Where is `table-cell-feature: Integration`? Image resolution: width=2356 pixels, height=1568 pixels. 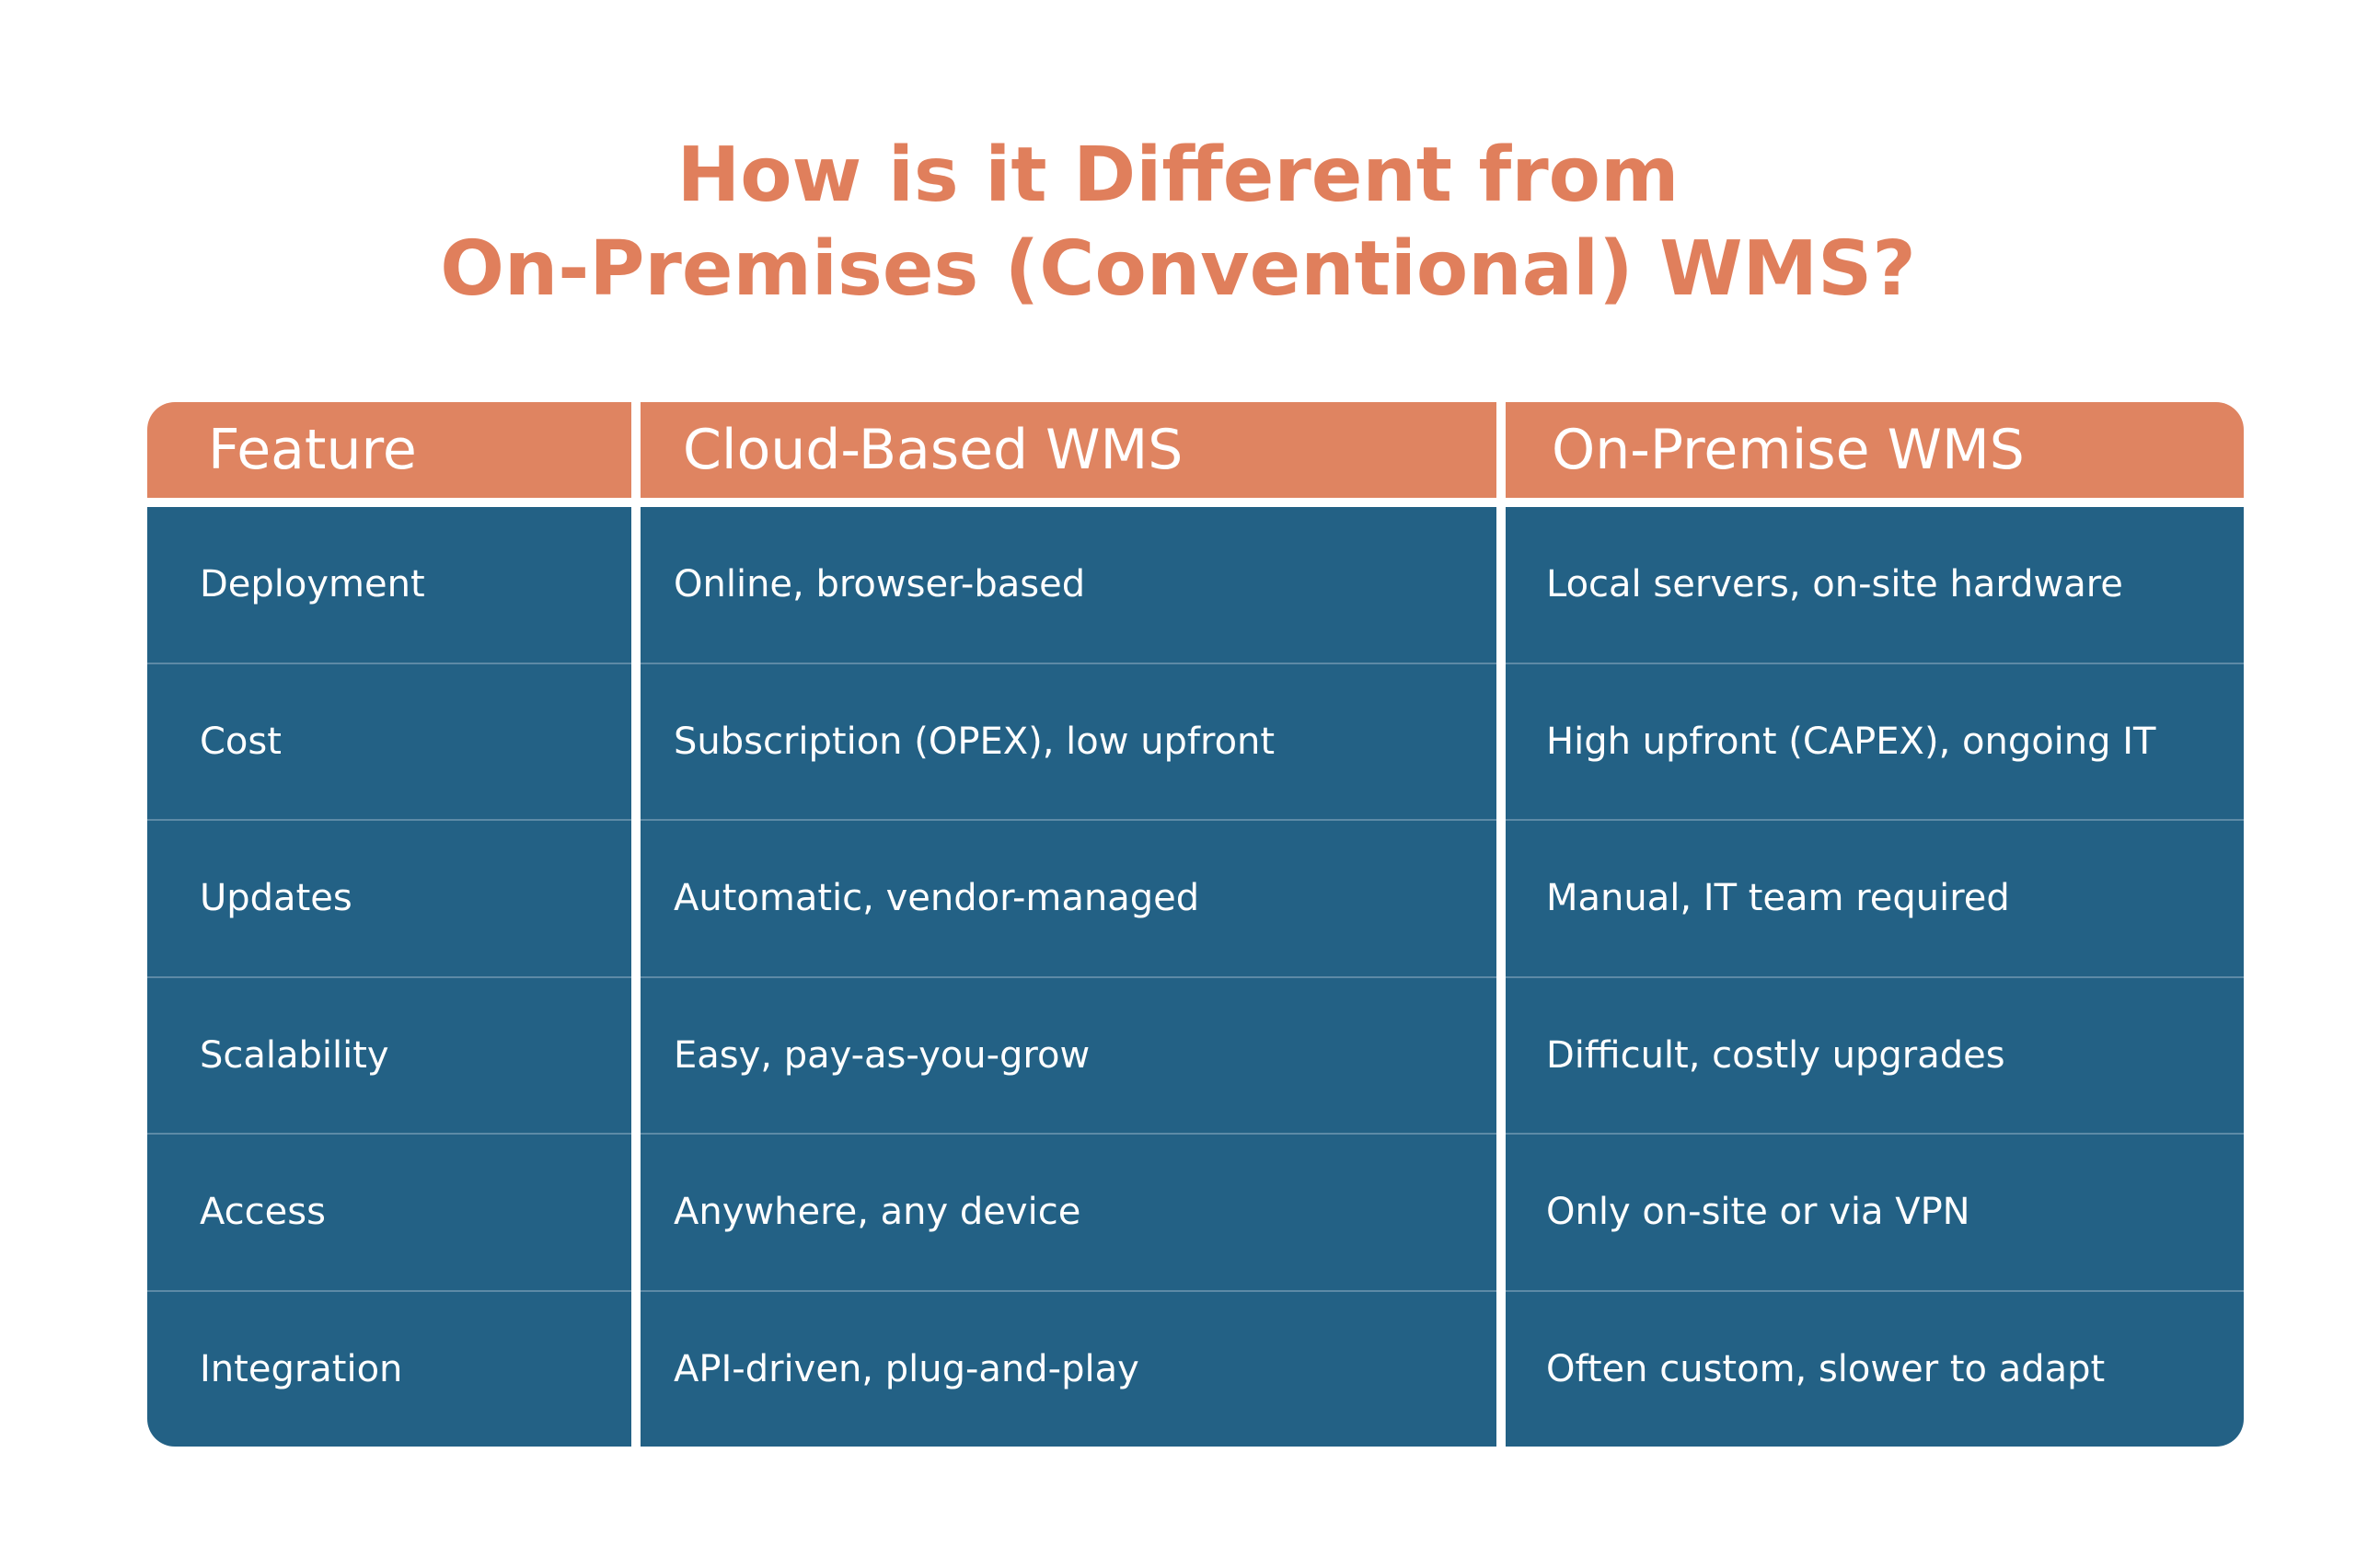 table-cell-feature: Integration is located at coordinates (301, 1368).